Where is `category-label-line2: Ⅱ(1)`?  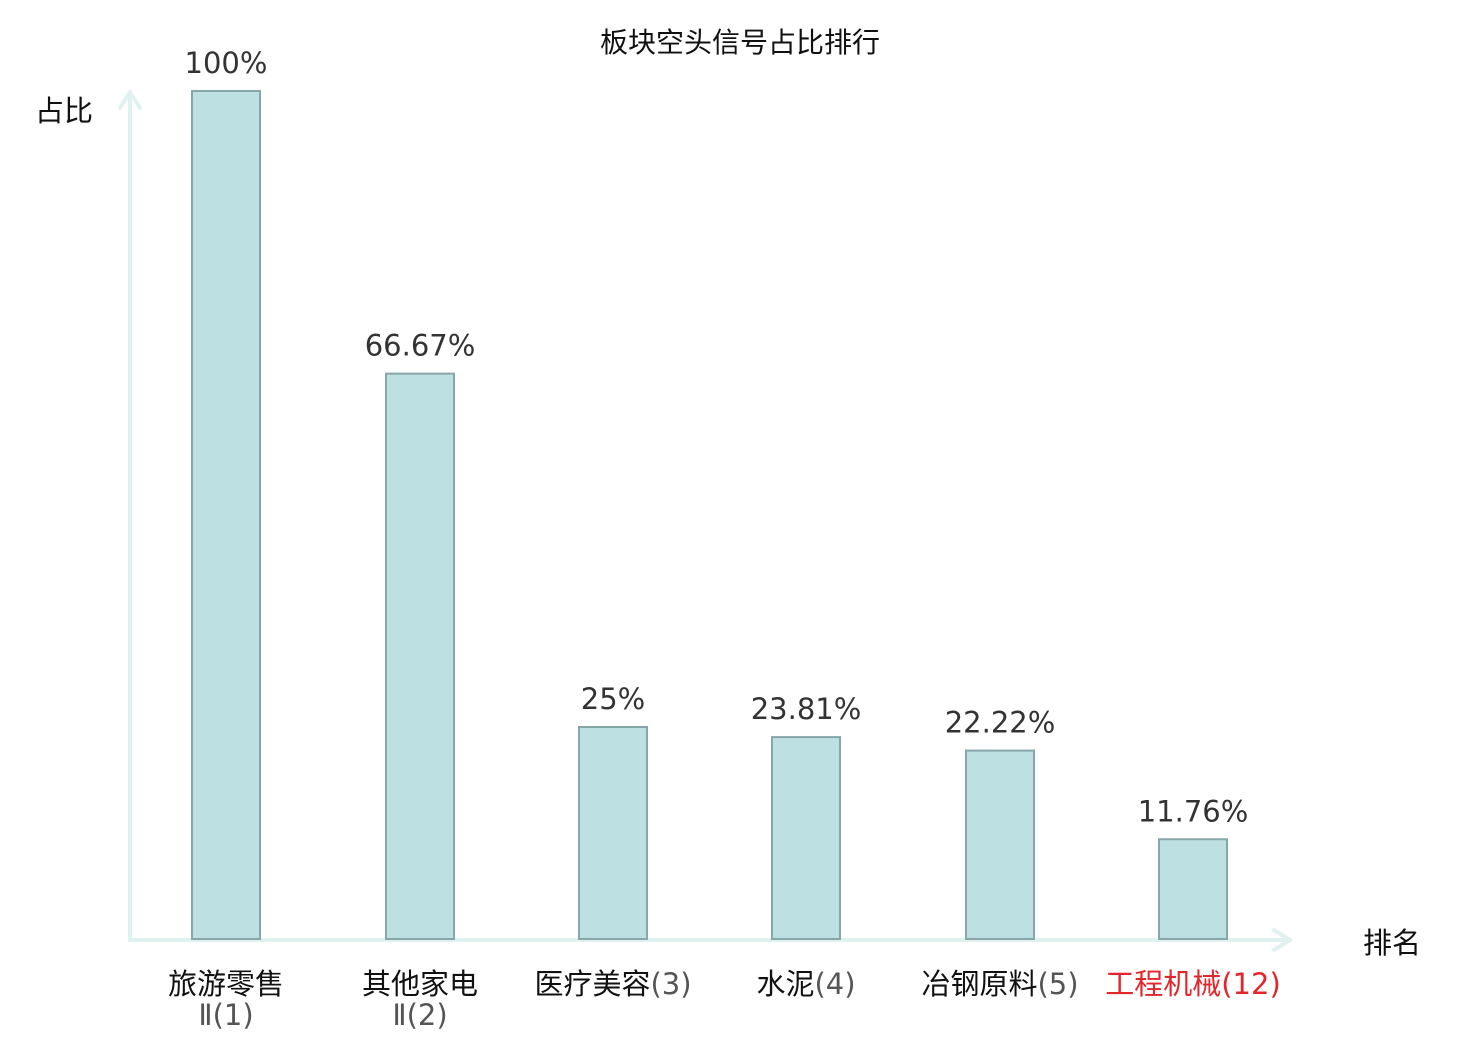 category-label-line2: Ⅱ(1) is located at coordinates (225, 1015).